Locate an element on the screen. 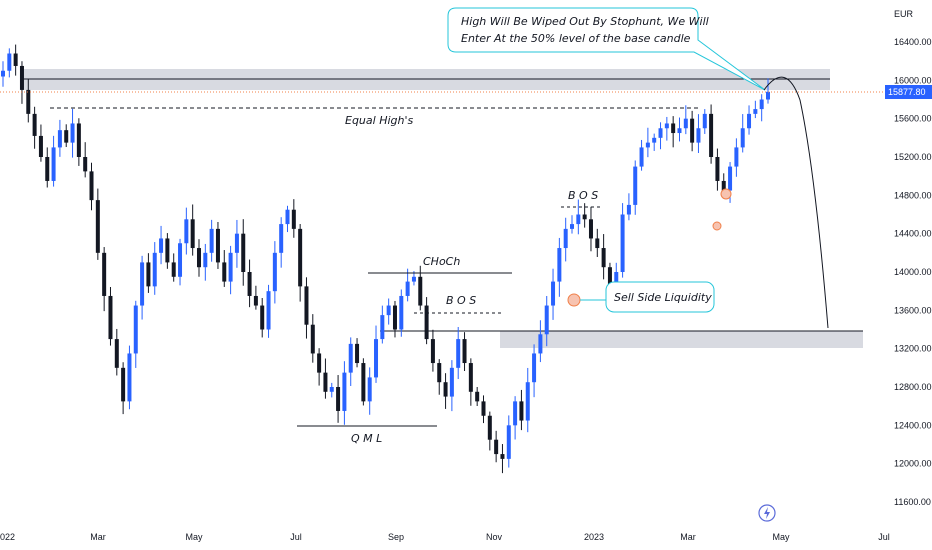 This screenshot has width=932, height=550. callout-top-box is located at coordinates (606, 49).